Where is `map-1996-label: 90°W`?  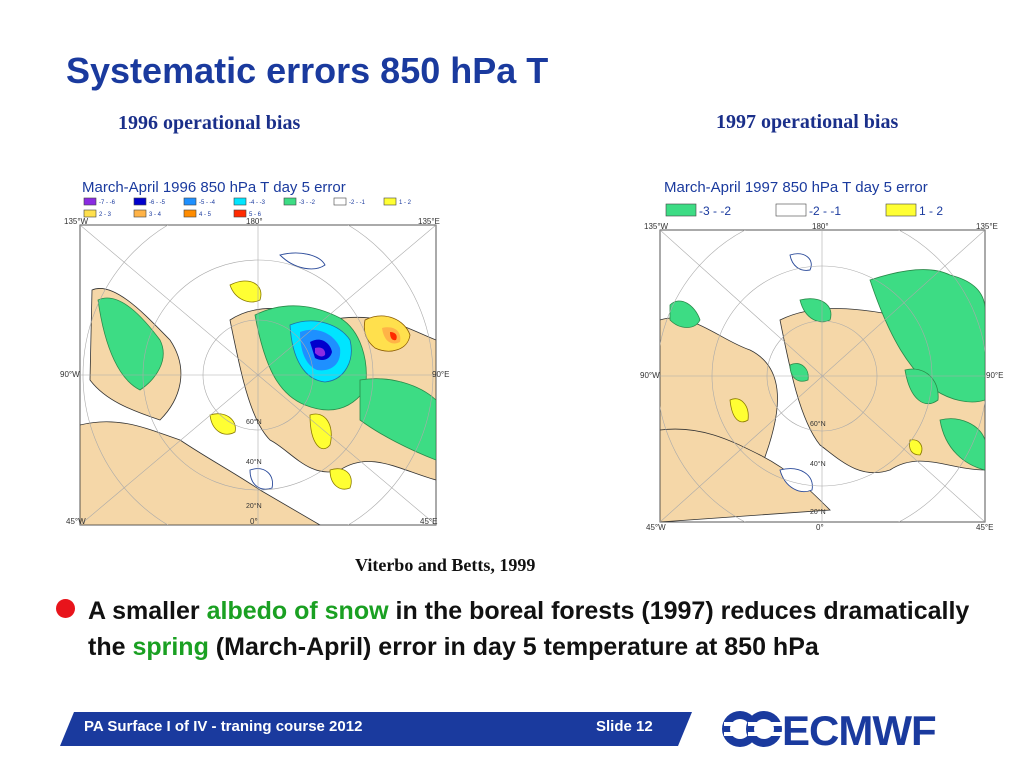 map-1996-label: 90°W is located at coordinates (70, 374).